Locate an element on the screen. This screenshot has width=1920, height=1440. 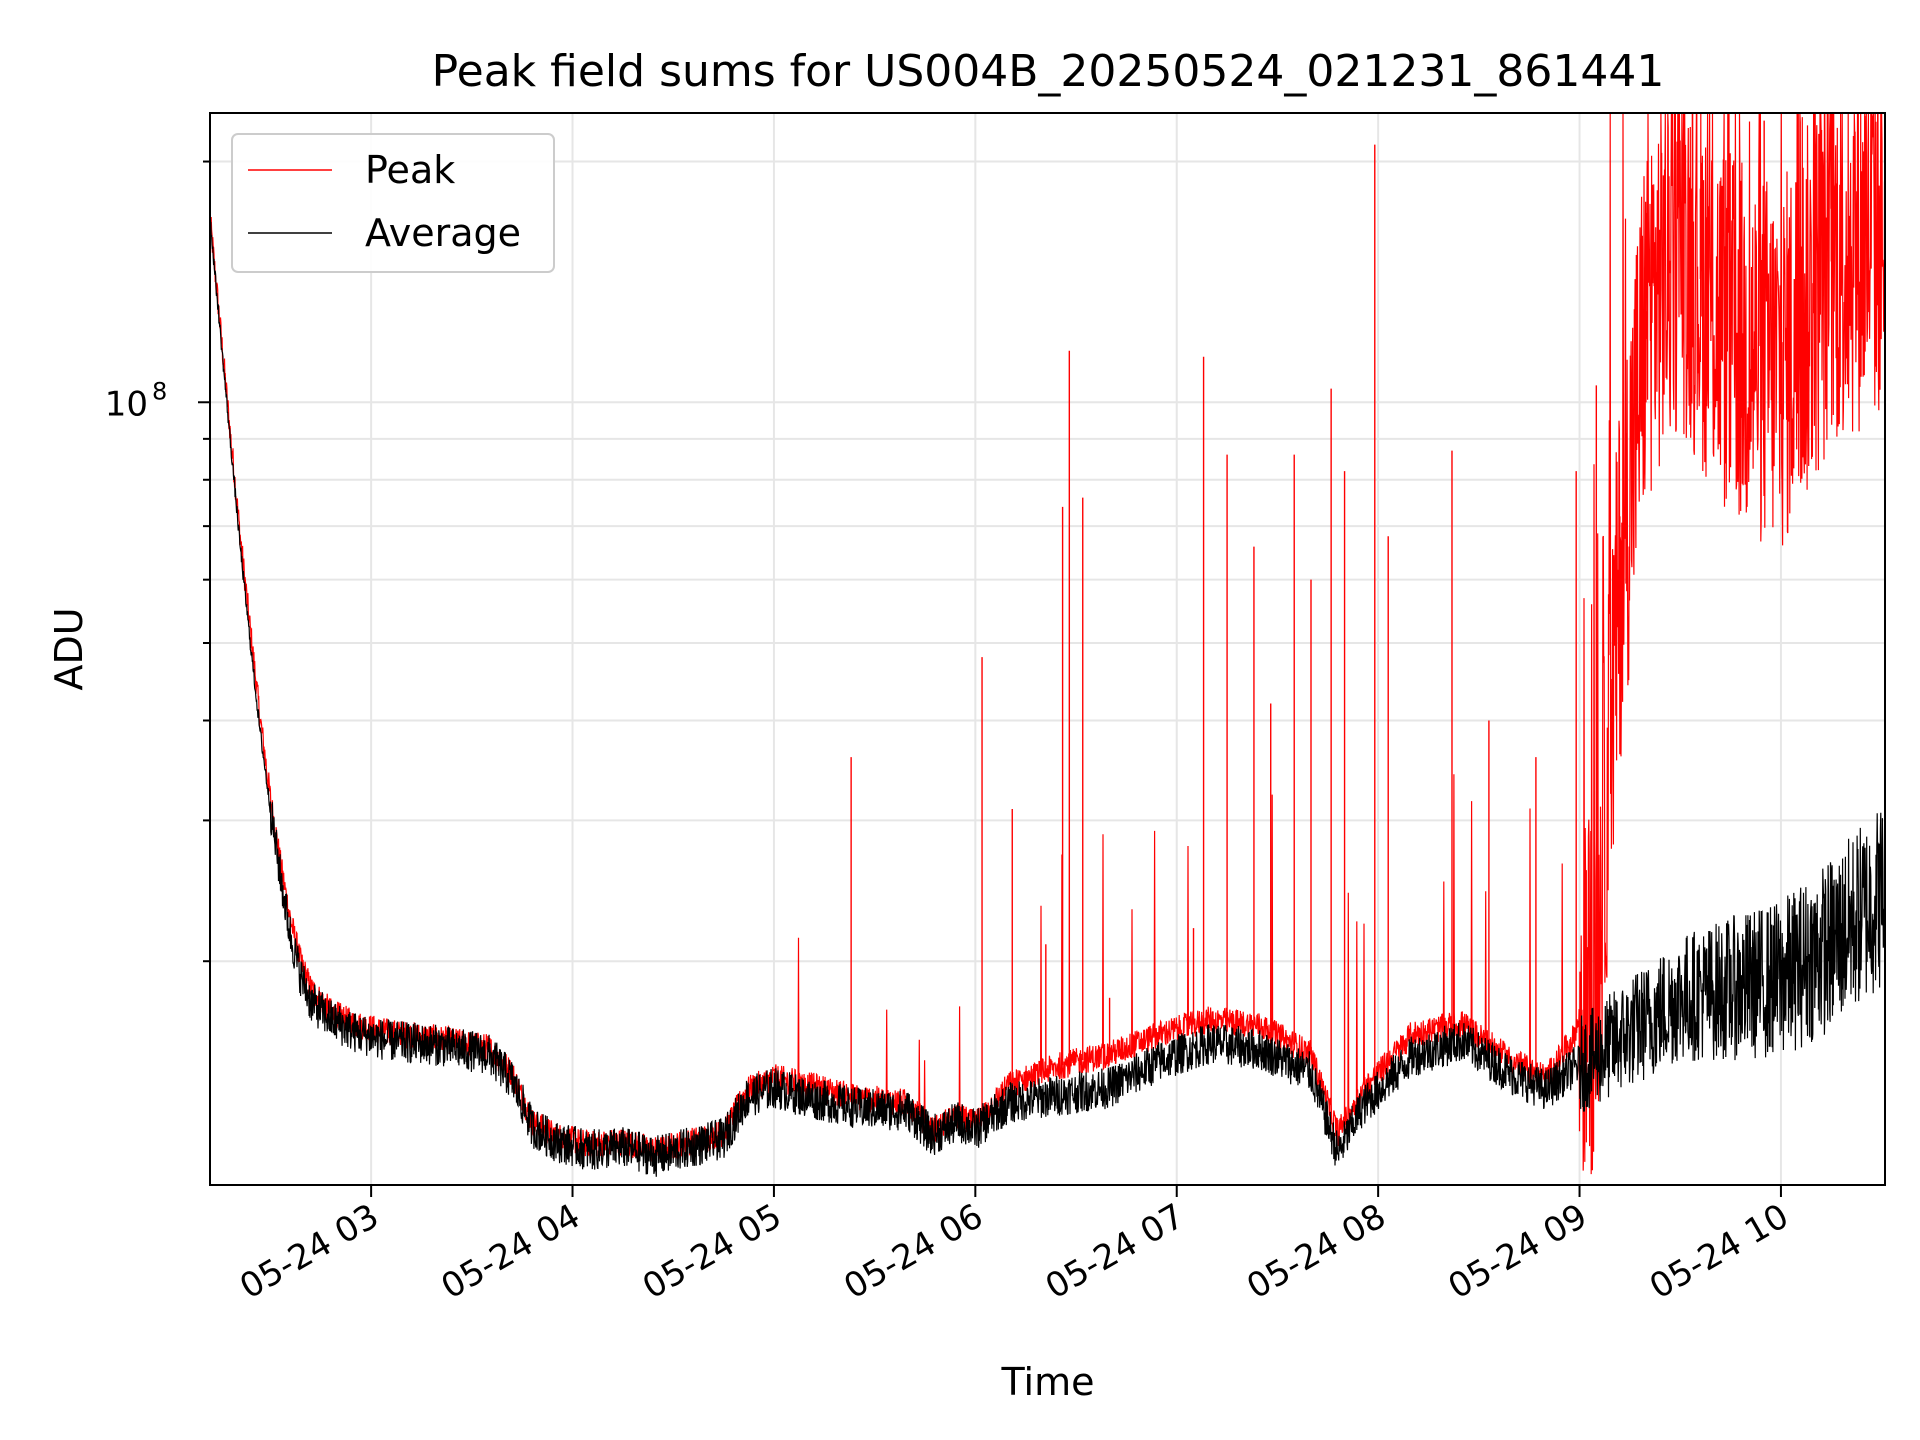
y-axis-label: ADU is located at coordinates (69, 648).